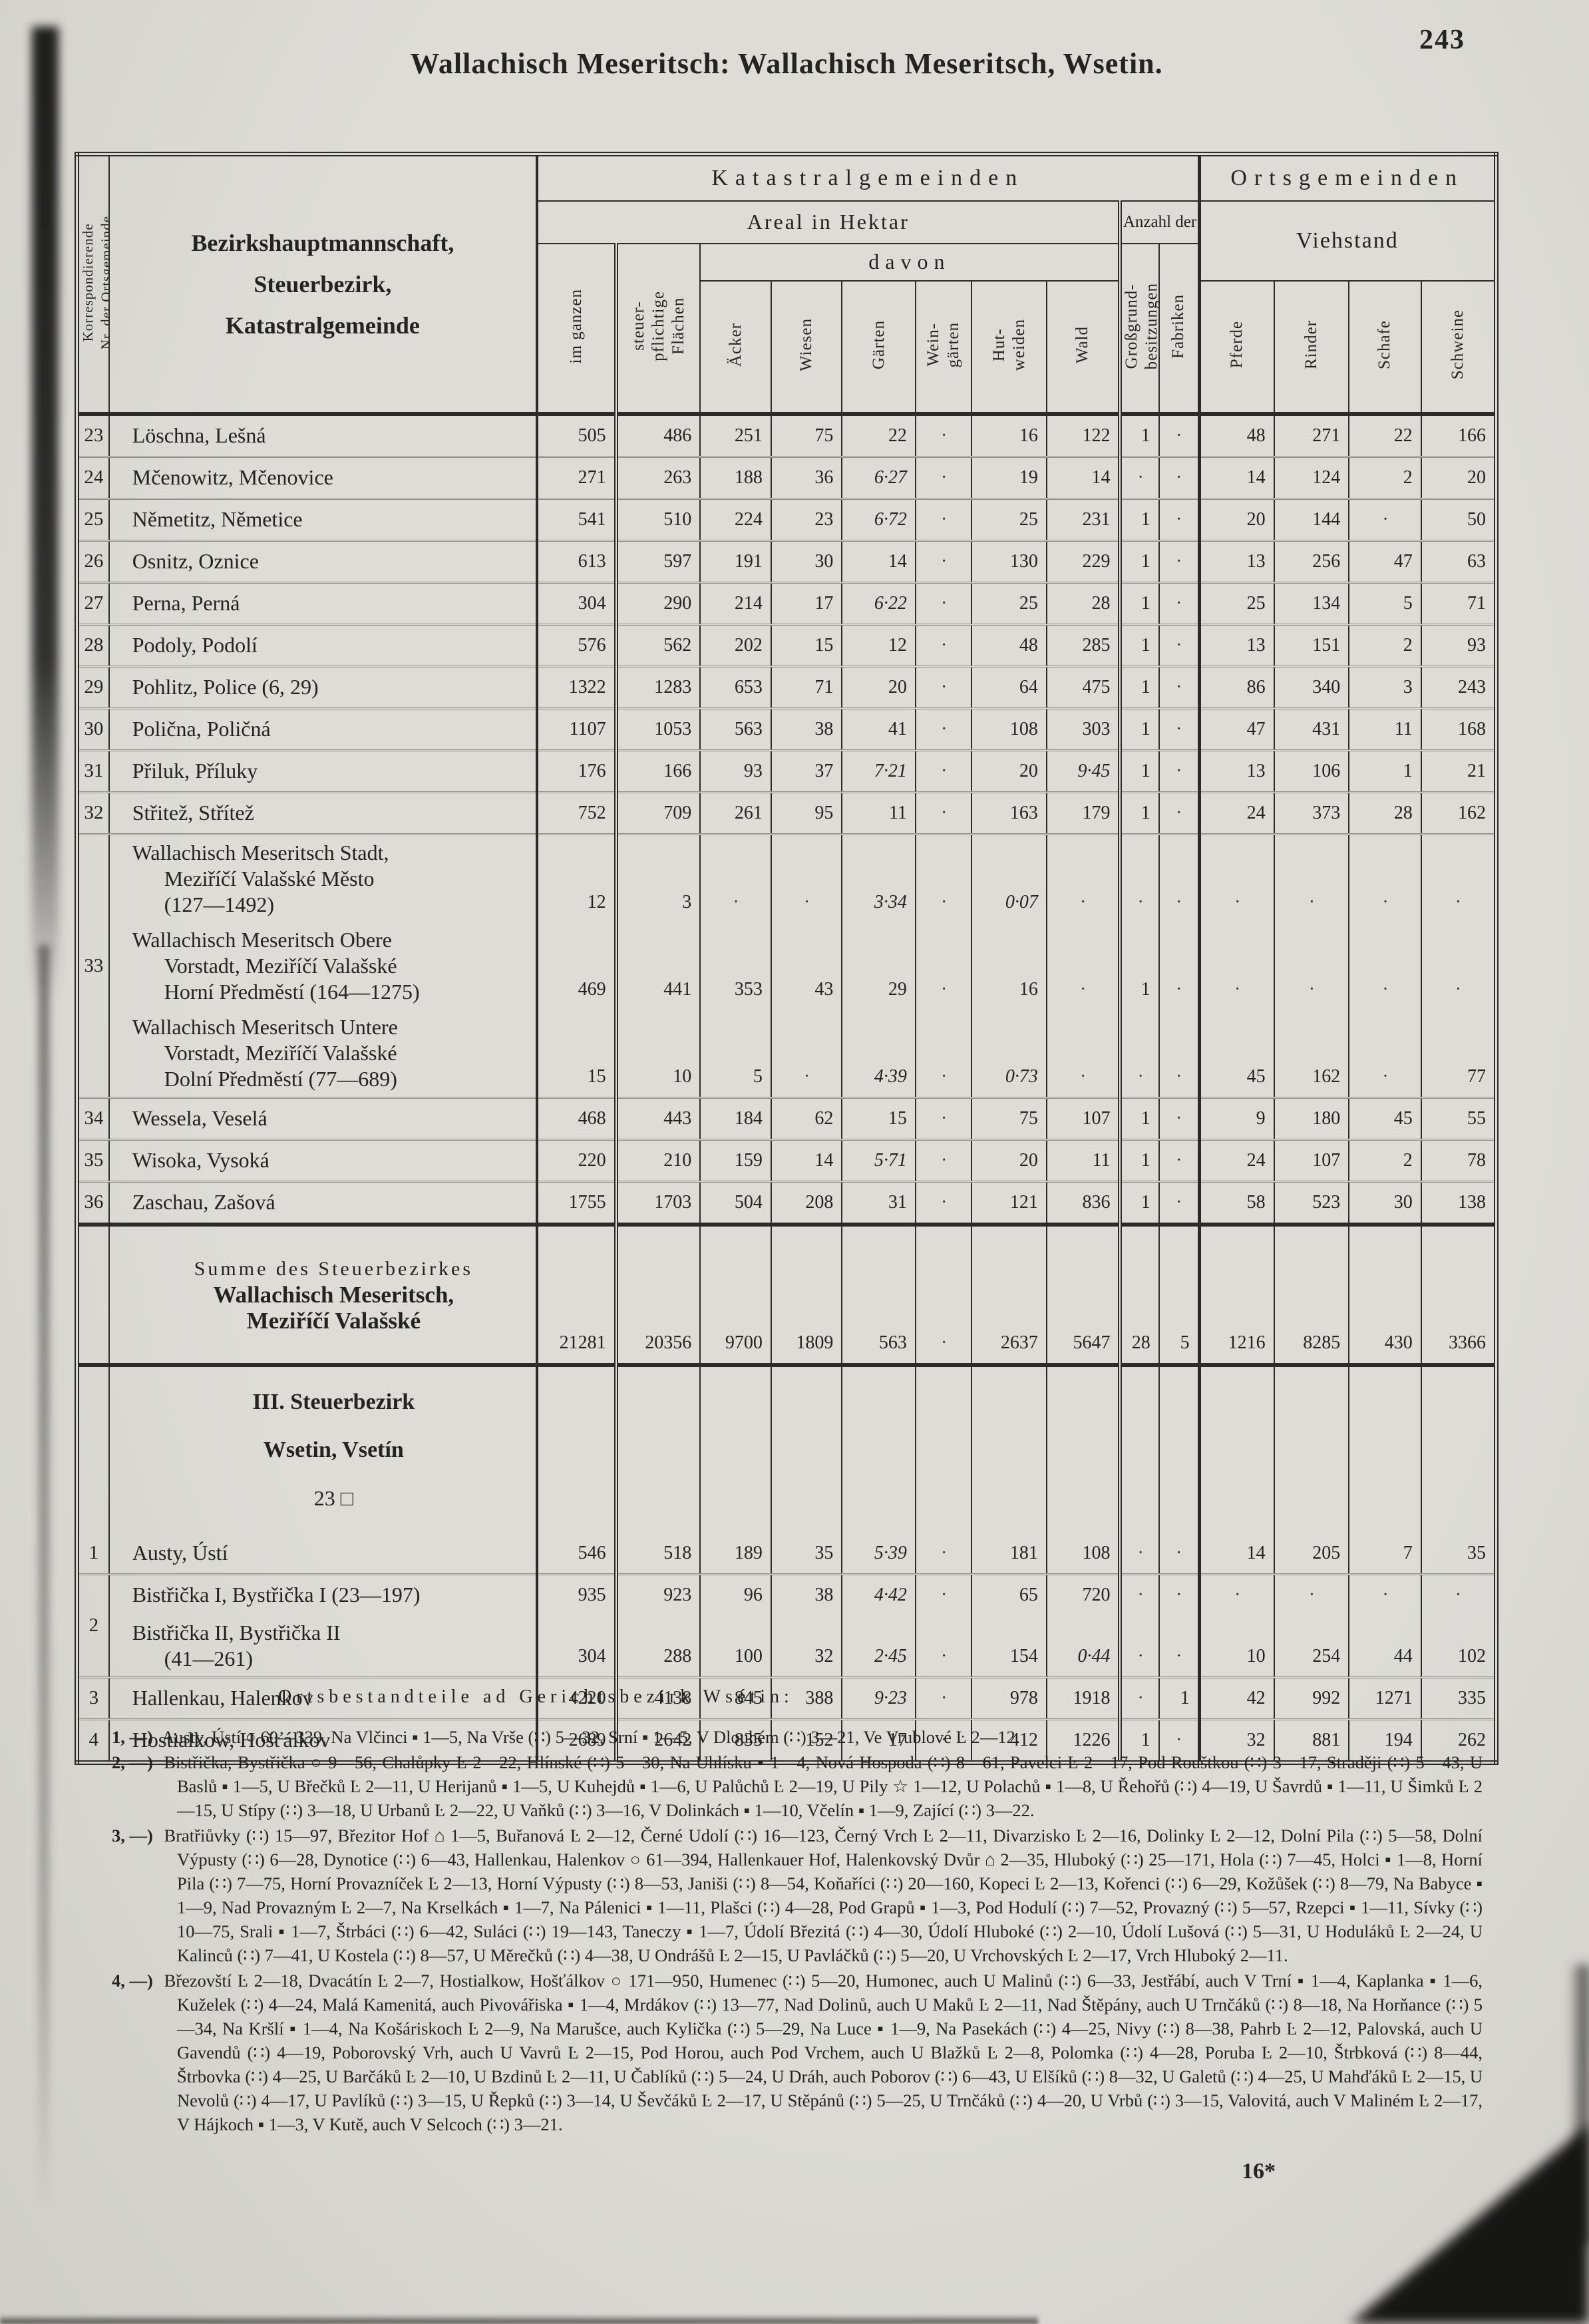 Image resolution: width=1589 pixels, height=2324 pixels. Describe the element at coordinates (576, 966) in the screenshot. I see `value-cell: 469` at that location.